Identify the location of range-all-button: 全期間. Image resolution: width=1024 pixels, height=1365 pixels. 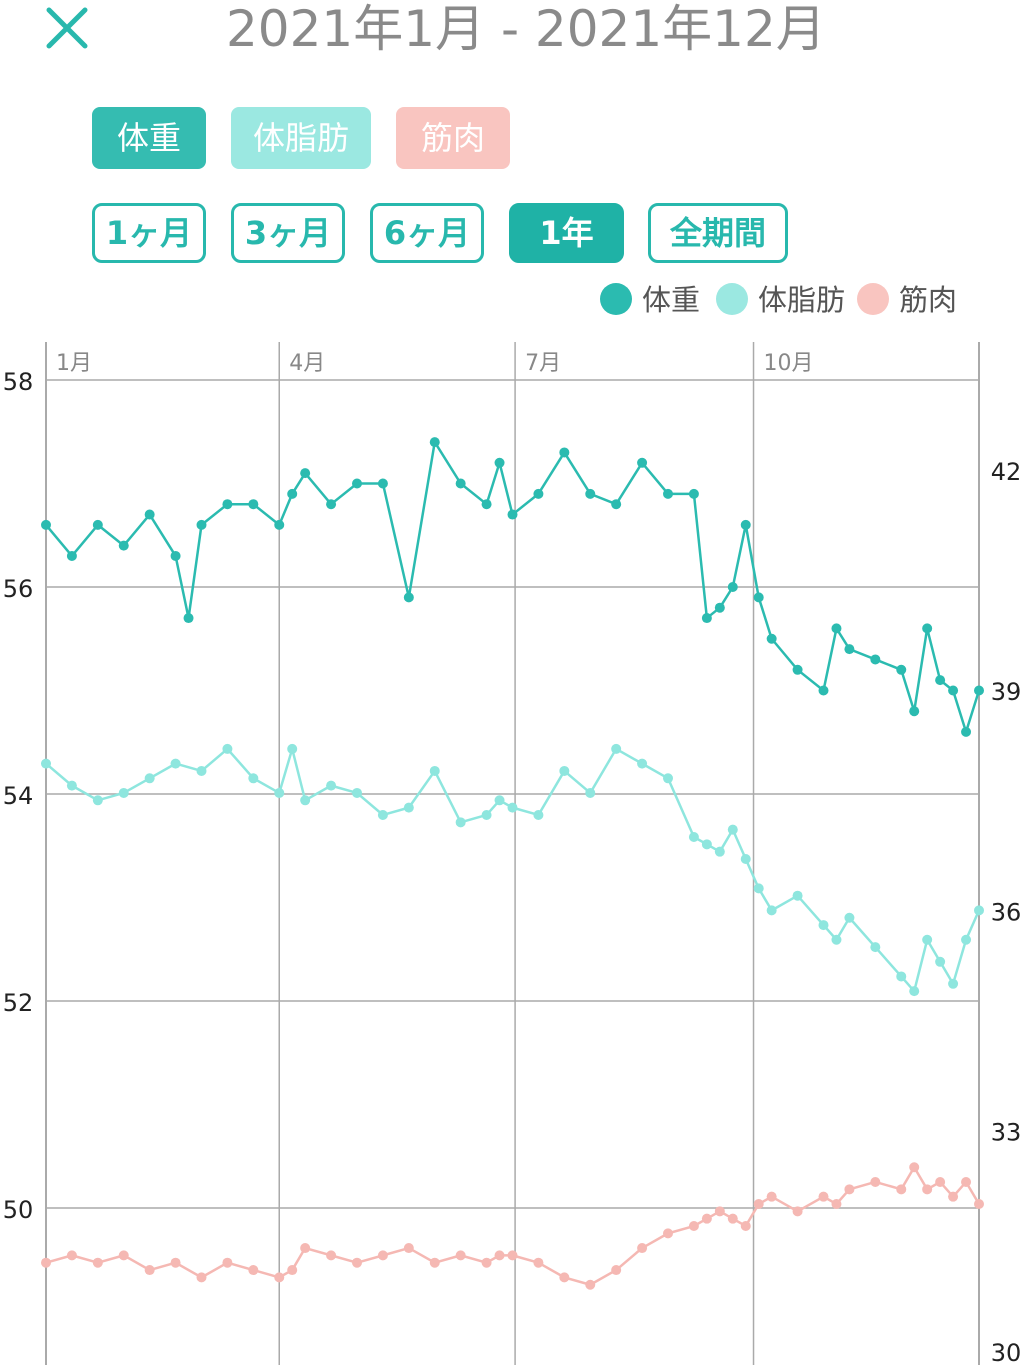
(718, 233).